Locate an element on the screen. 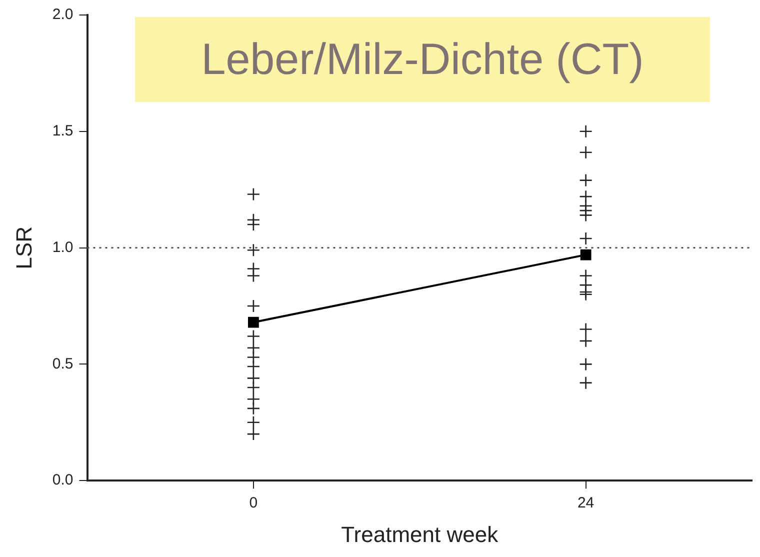 This screenshot has width=760, height=557. y-tick-label: 0.0 is located at coordinates (63, 480).